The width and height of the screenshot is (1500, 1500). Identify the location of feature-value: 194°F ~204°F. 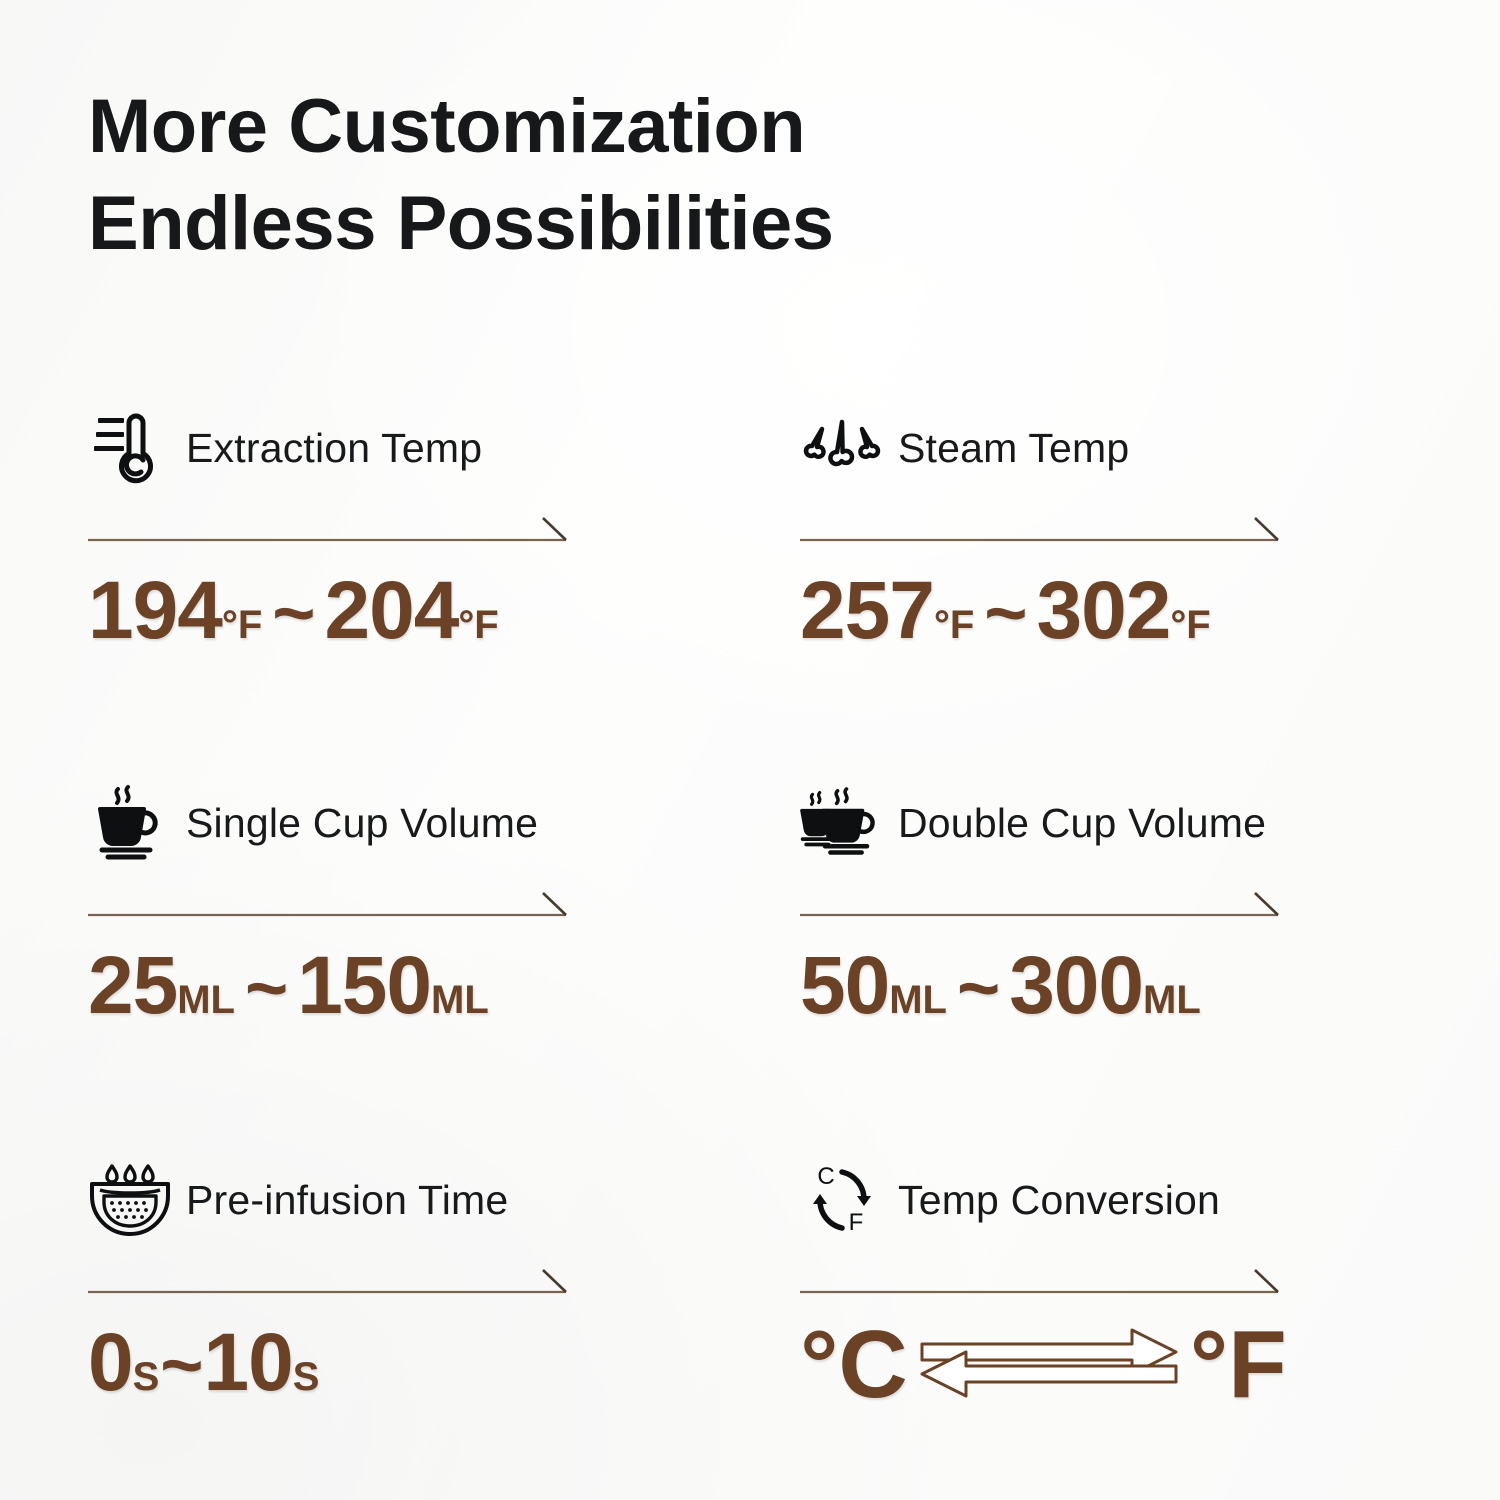
(333, 611).